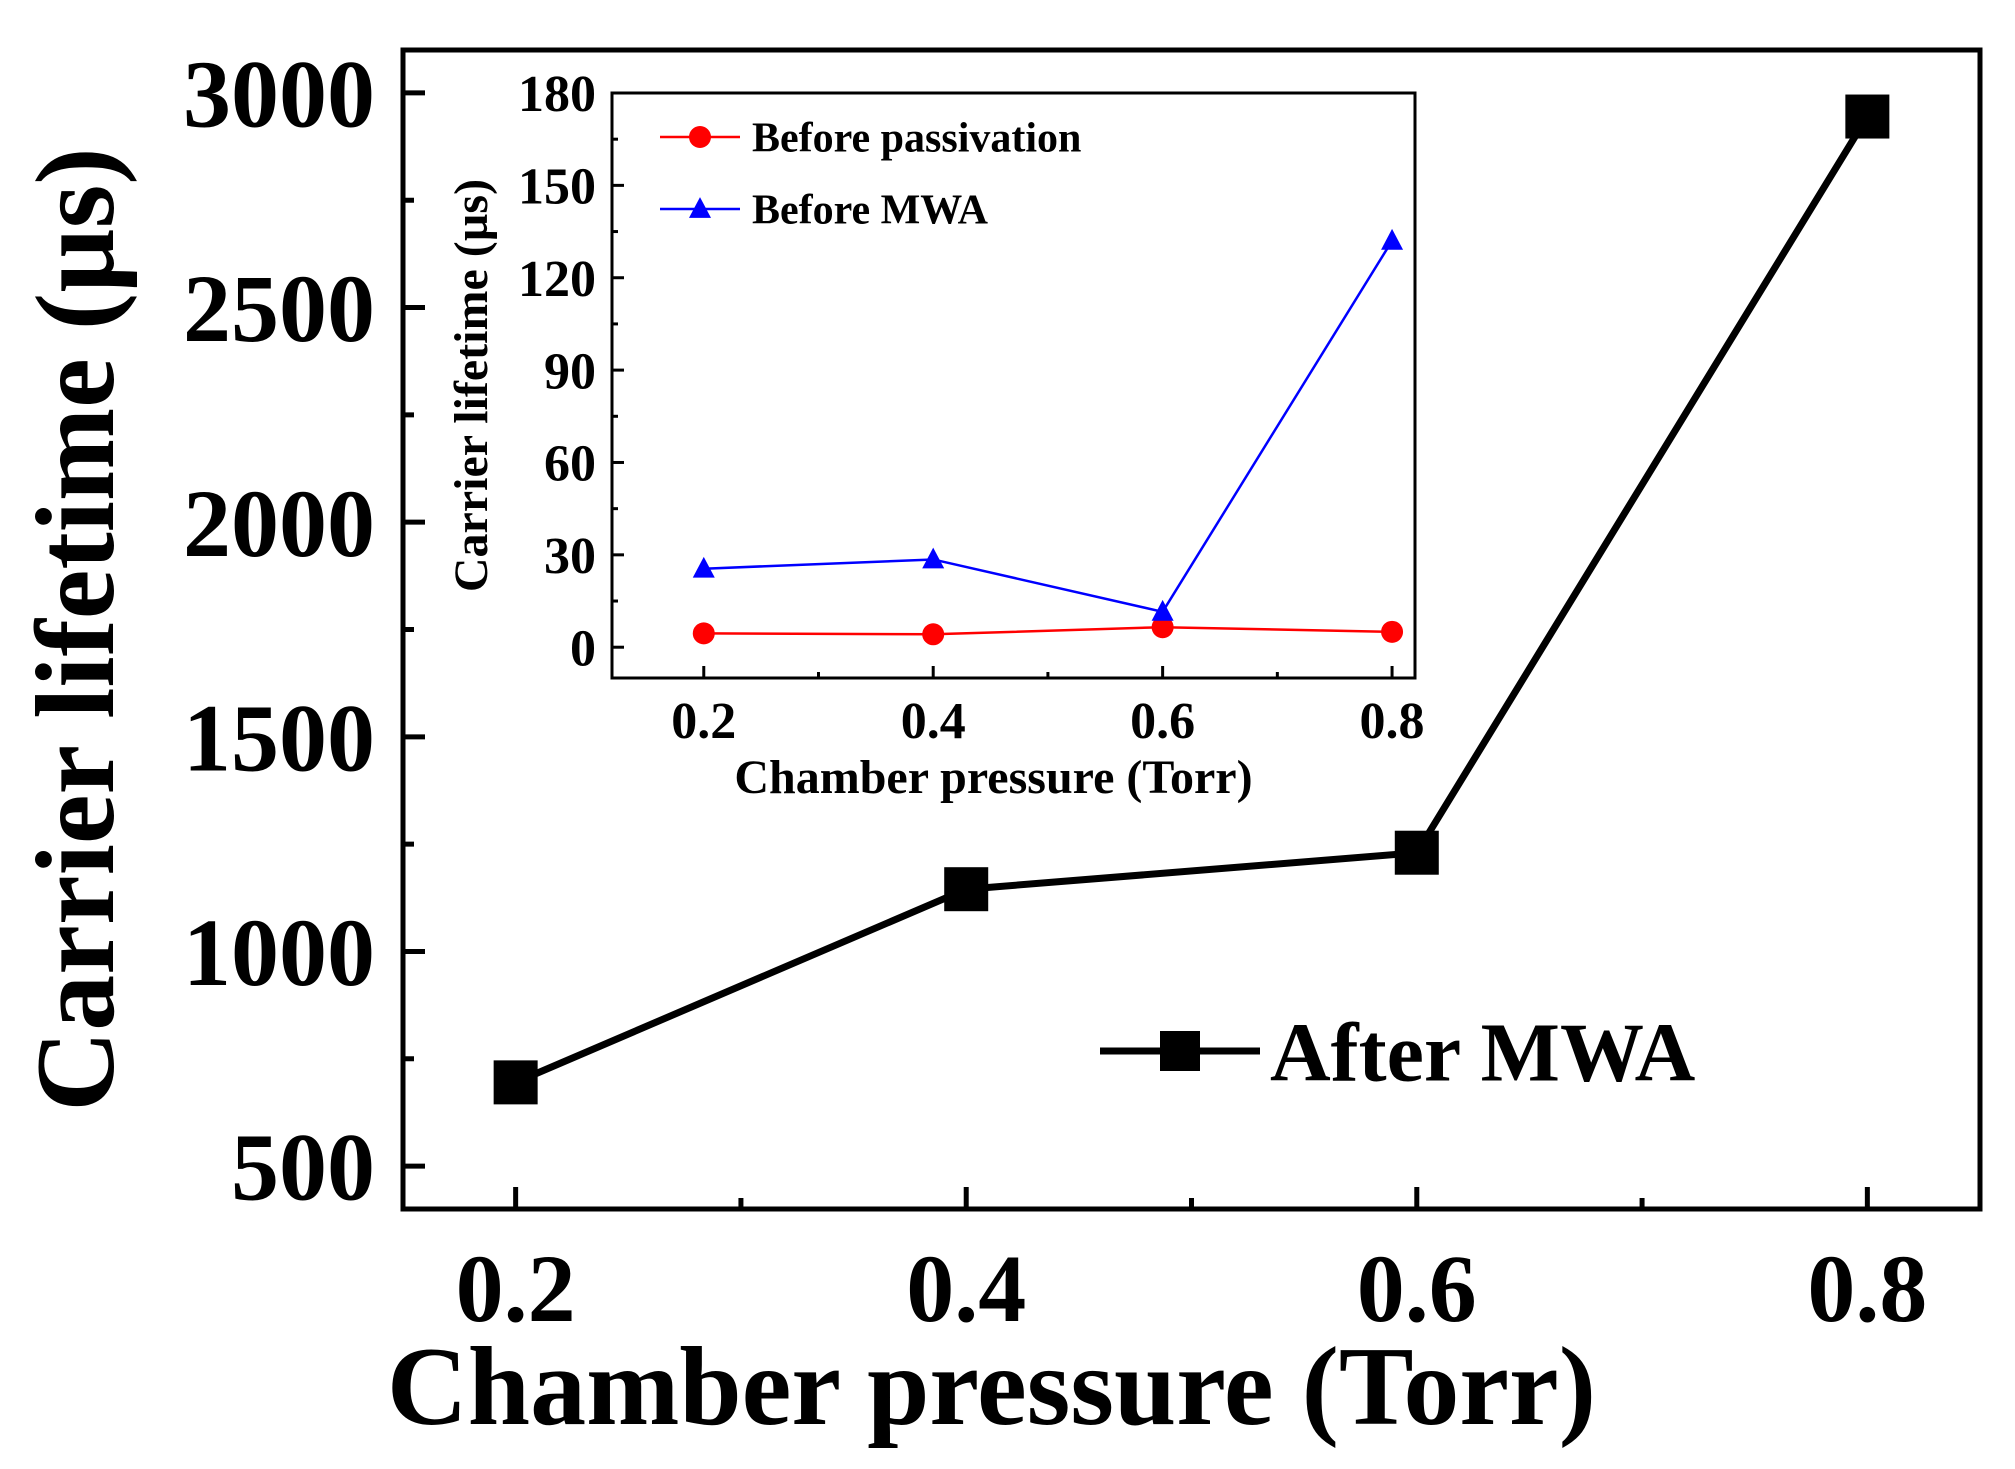 This screenshot has width=2015, height=1469. Describe the element at coordinates (279, 523) in the screenshot. I see `y-tick-label: 2000` at that location.